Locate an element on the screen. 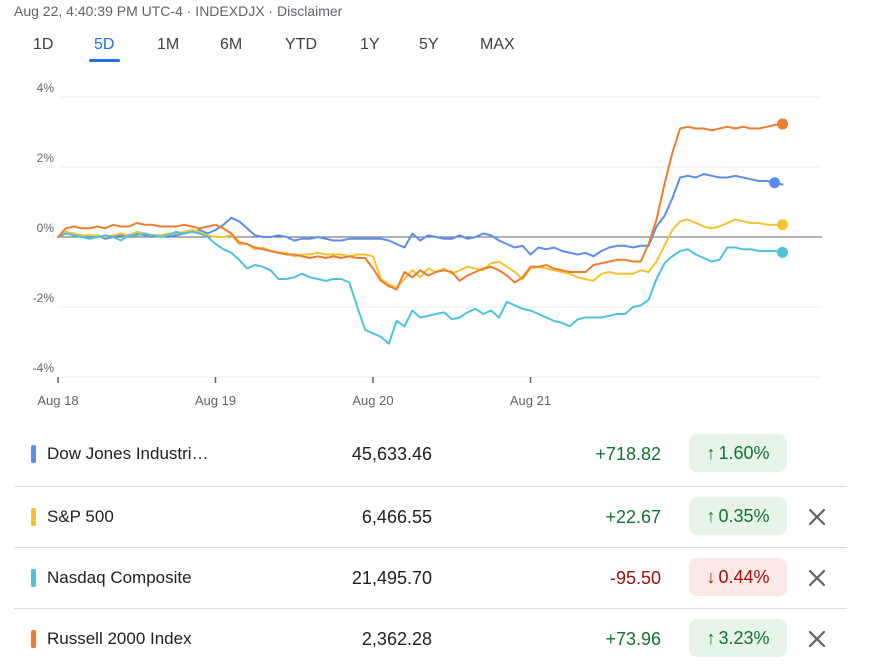  tab-1y: 1Y is located at coordinates (370, 44).